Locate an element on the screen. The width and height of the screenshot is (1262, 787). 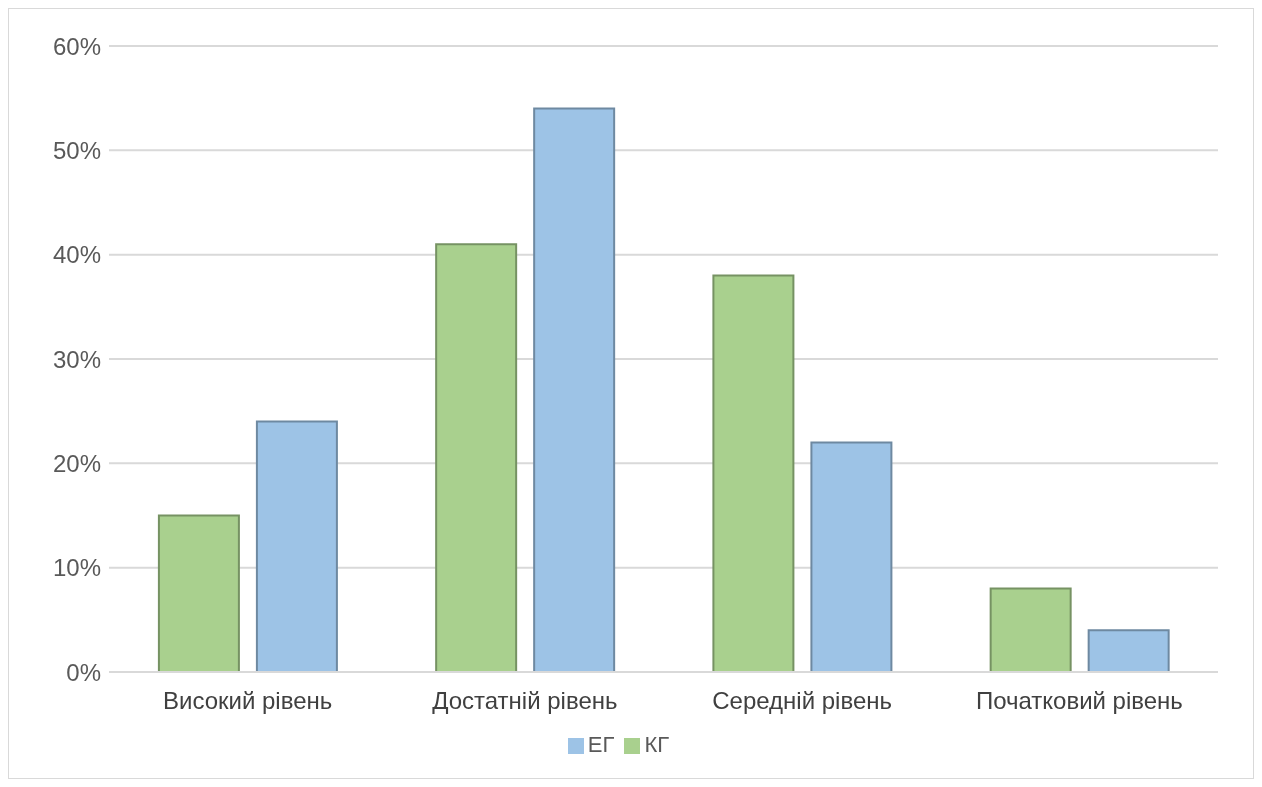
y-tick-label: 10% is located at coordinates (76, 568).